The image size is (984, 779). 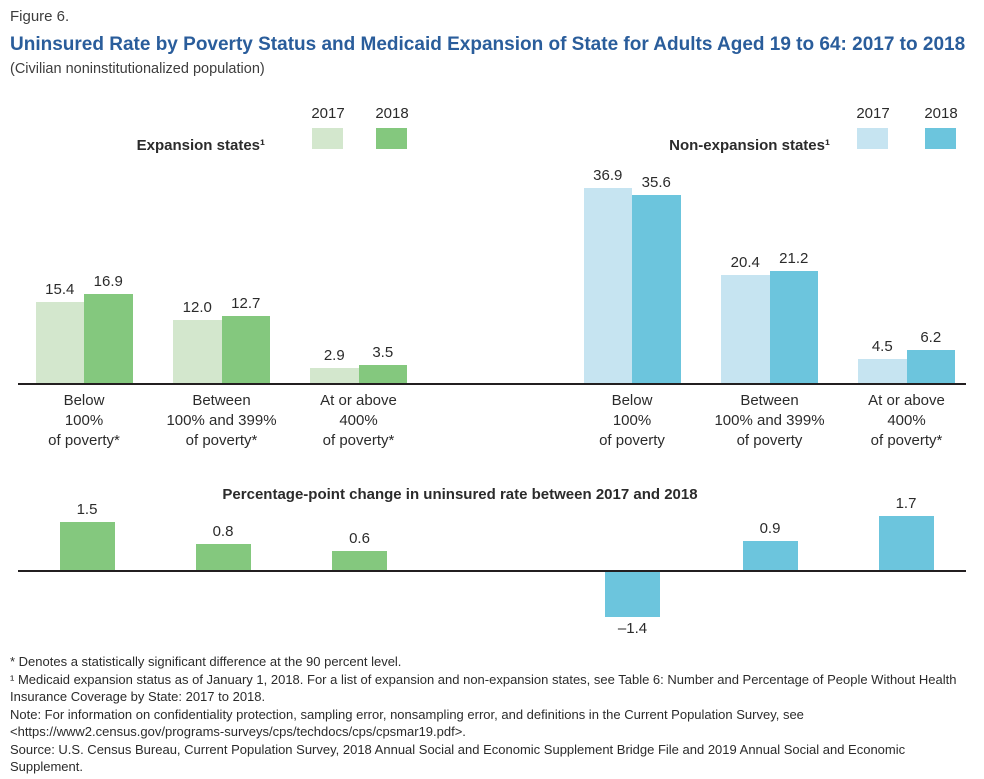 I want to click on expansion-value-2017-0: 15.4, so click(x=60, y=289).